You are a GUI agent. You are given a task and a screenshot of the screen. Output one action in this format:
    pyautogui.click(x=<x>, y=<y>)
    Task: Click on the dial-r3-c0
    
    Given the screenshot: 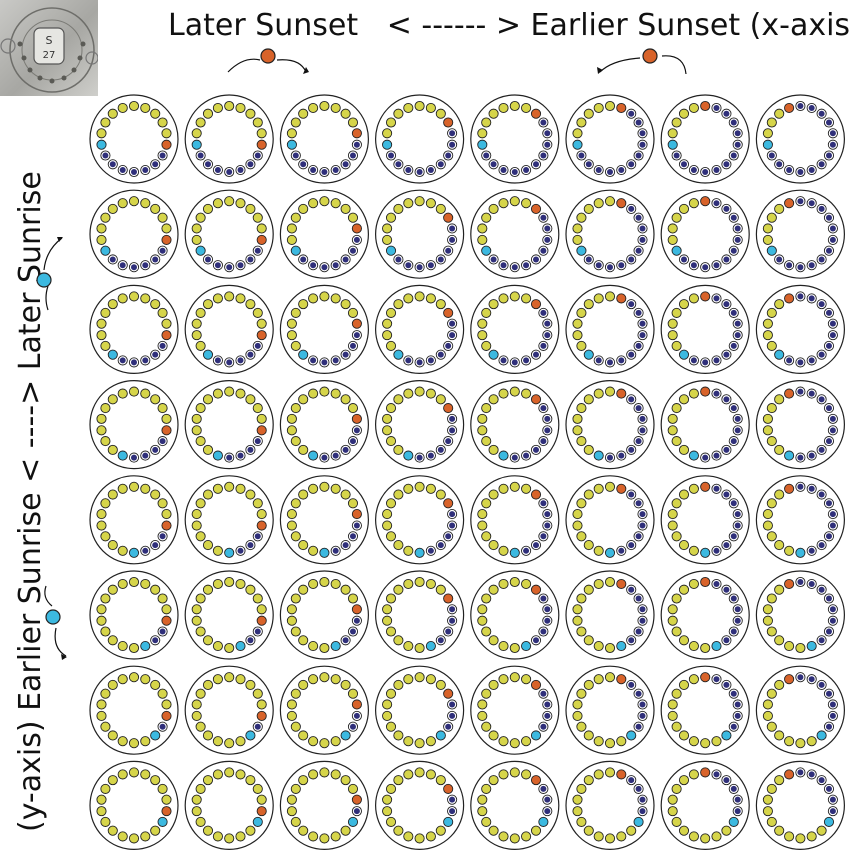 What is the action you would take?
    pyautogui.click(x=134, y=425)
    